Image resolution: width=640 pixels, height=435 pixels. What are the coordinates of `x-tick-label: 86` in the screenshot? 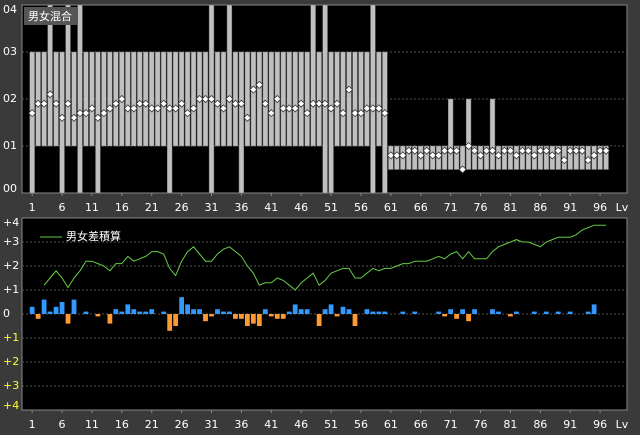 It's located at (540, 207).